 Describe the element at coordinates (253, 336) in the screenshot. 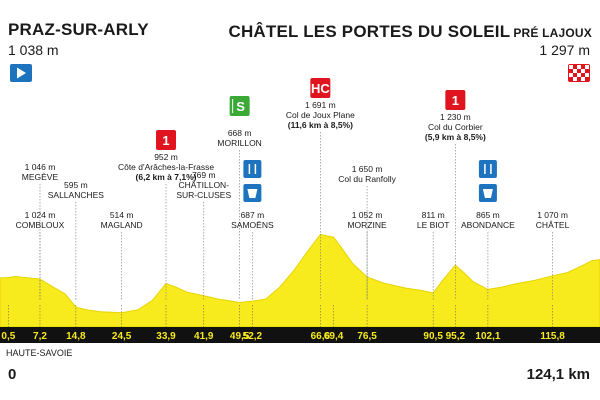

I see `km-tick-label: 52,2` at that location.